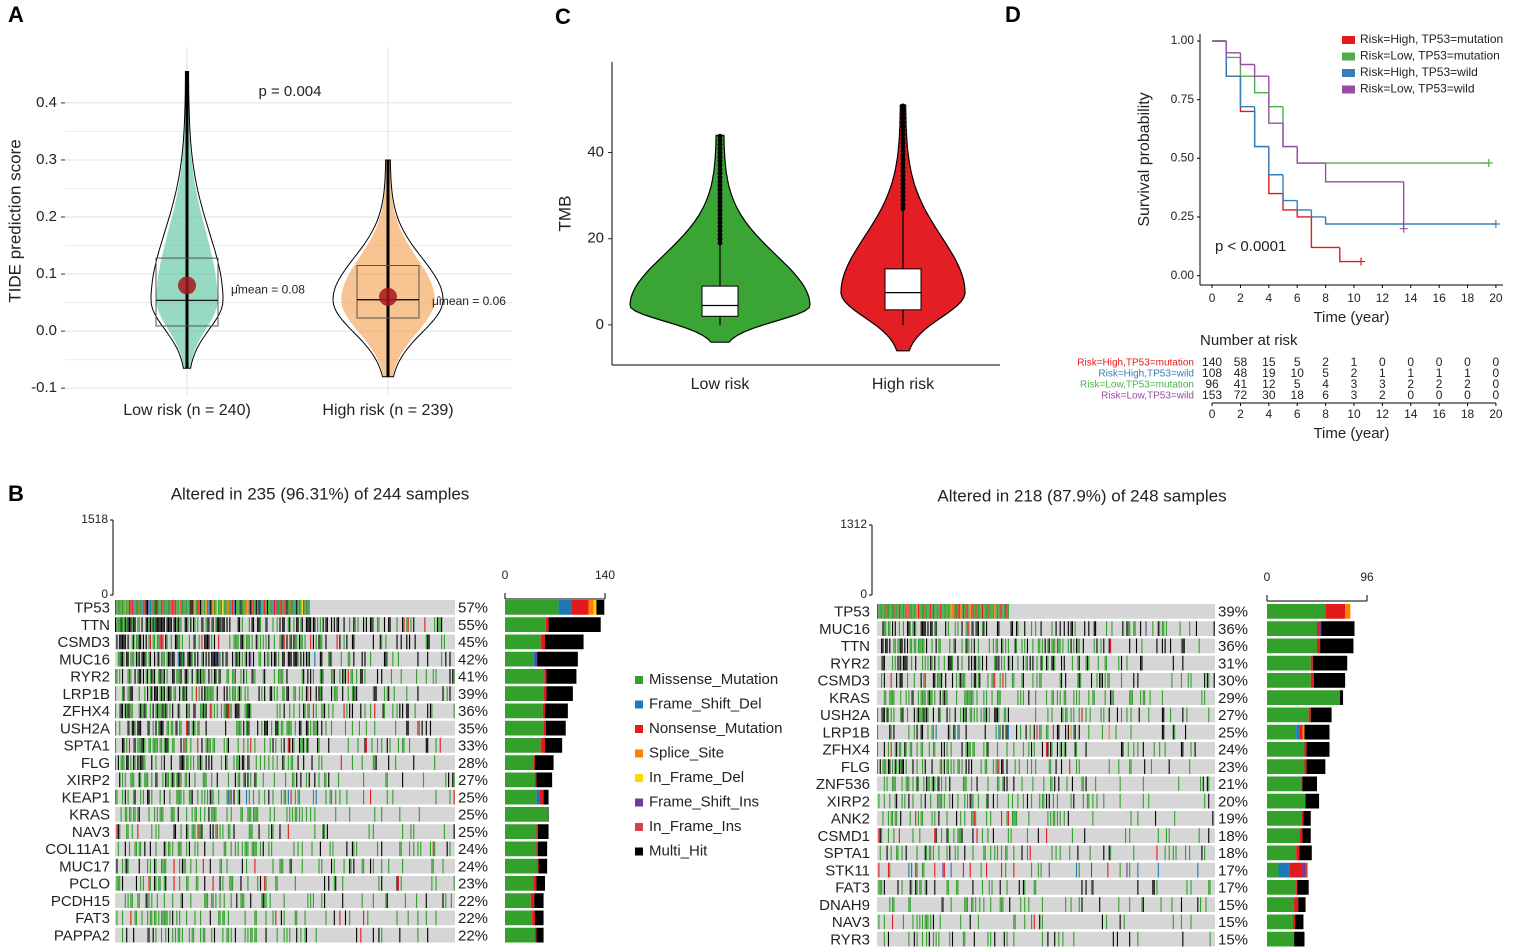  I want to click on gene-label: MUC17, so click(84, 866).